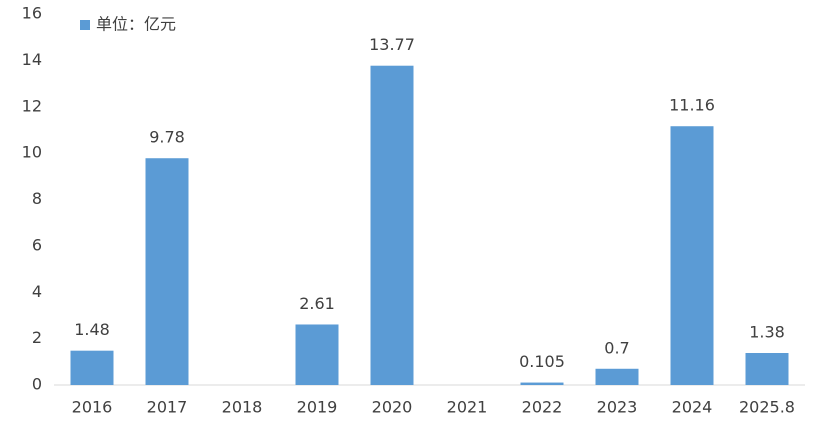 This screenshot has height=427, width=828. I want to click on x-tick-label: 2018, so click(242, 407).